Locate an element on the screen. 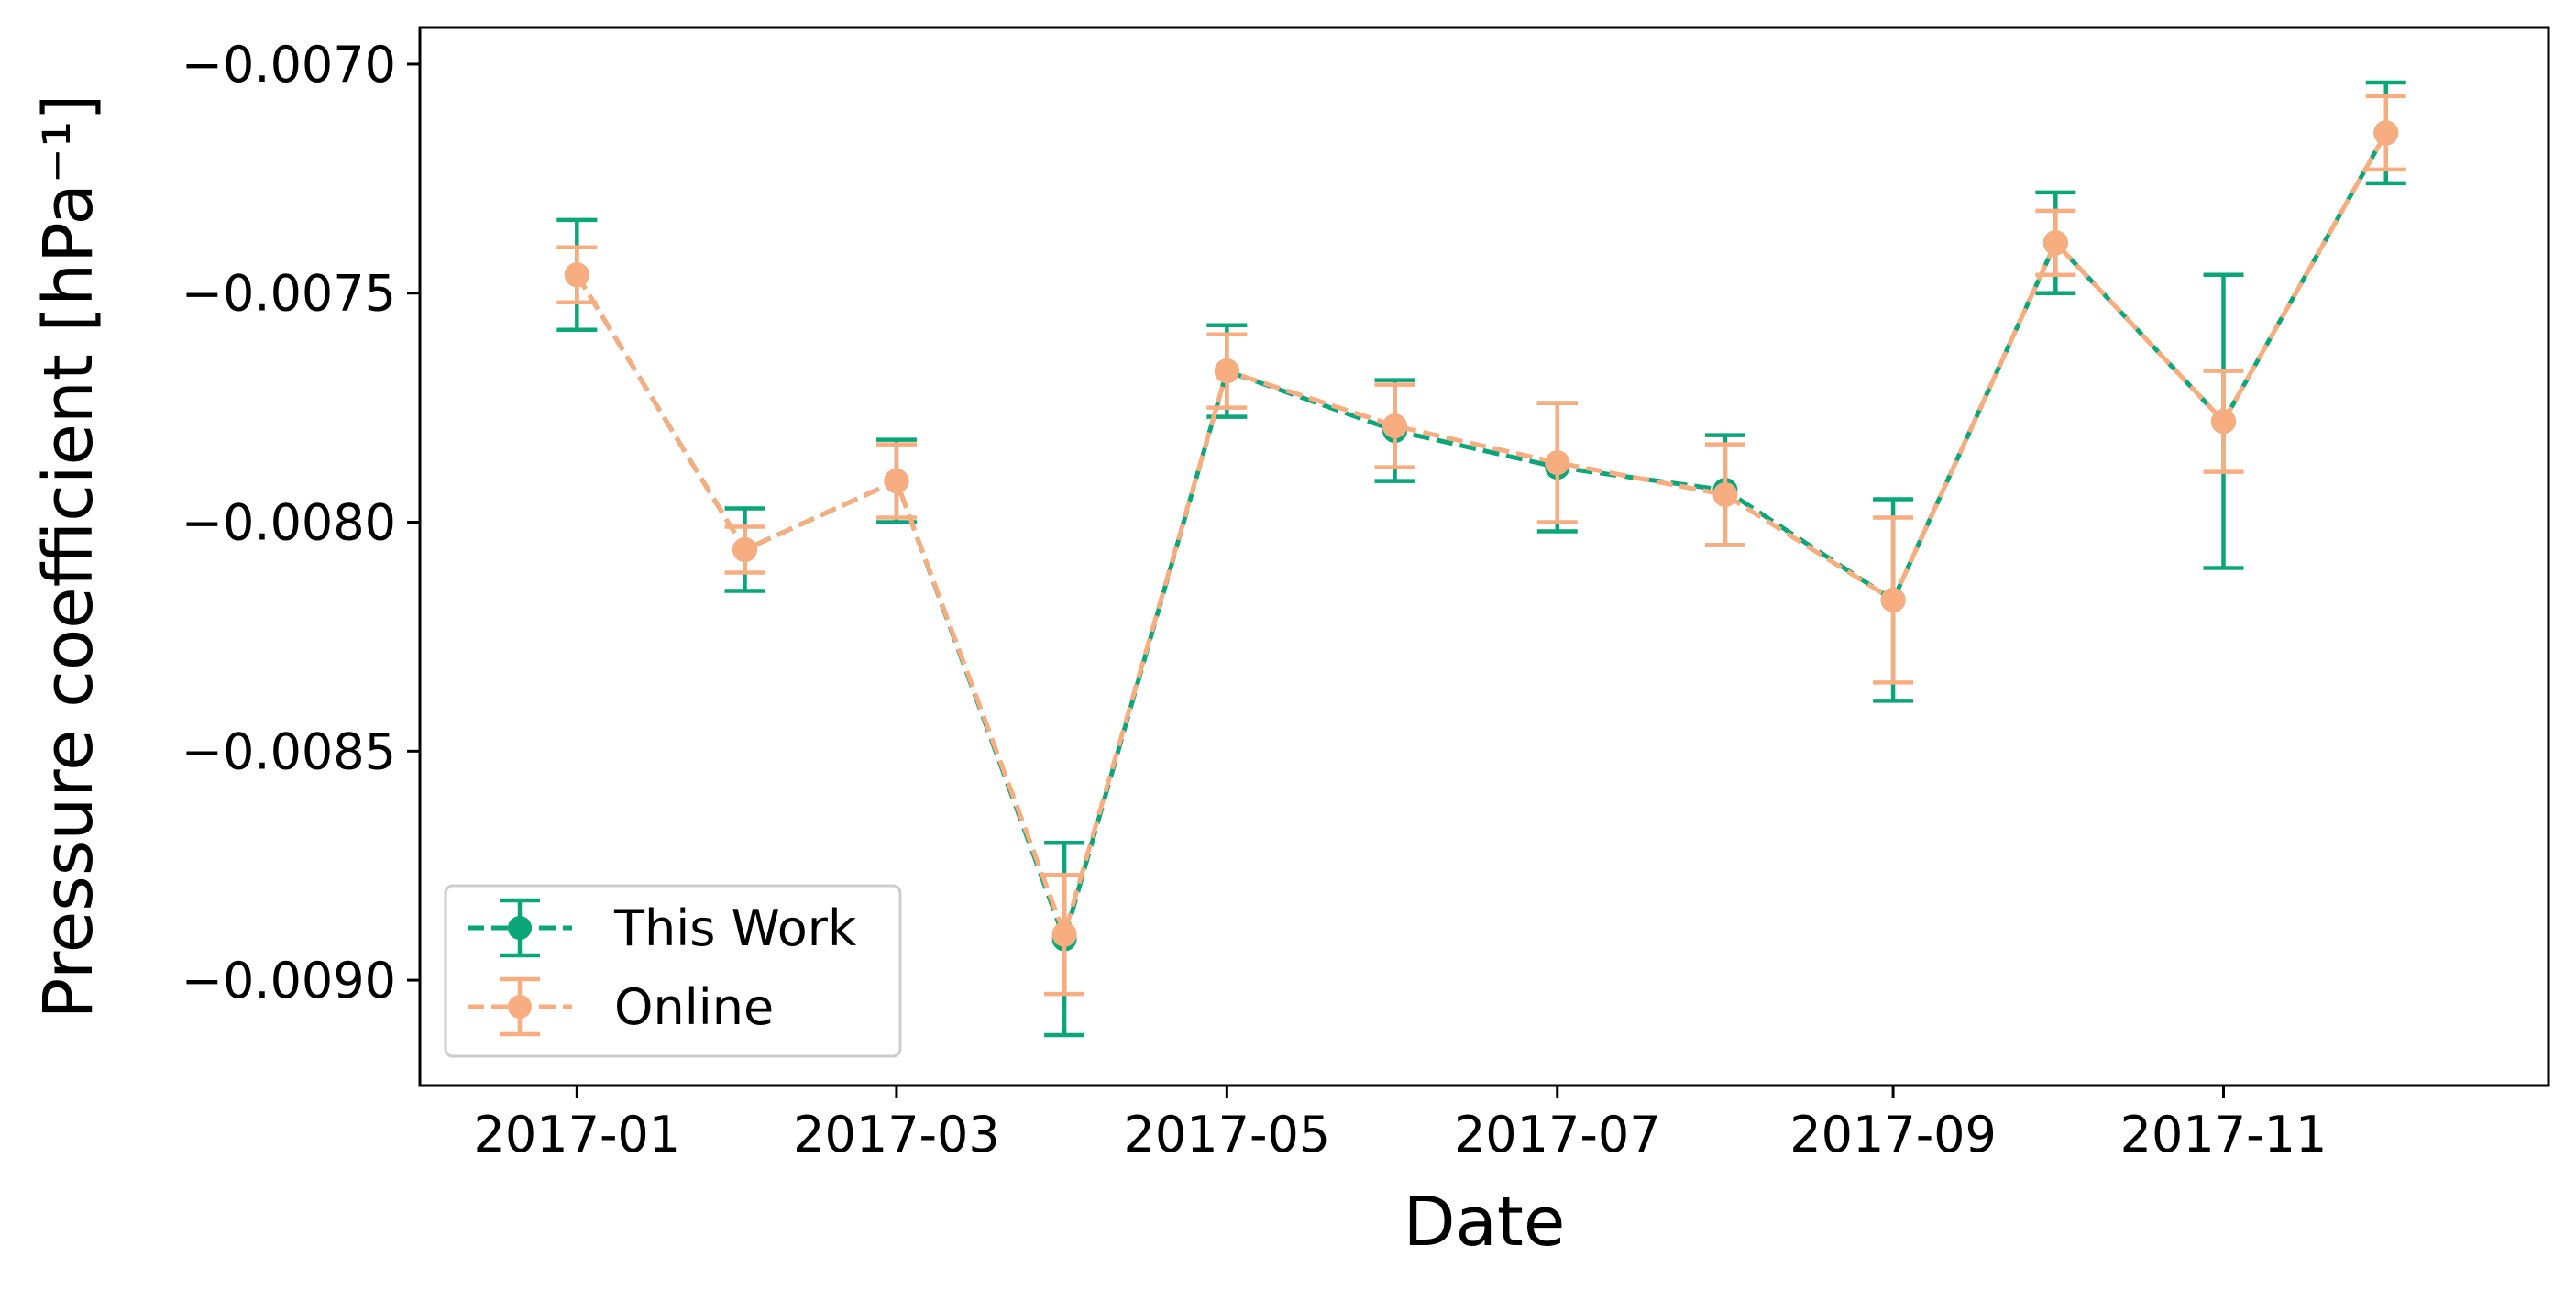  x-tick-label: 2017-09 is located at coordinates (1893, 1134).